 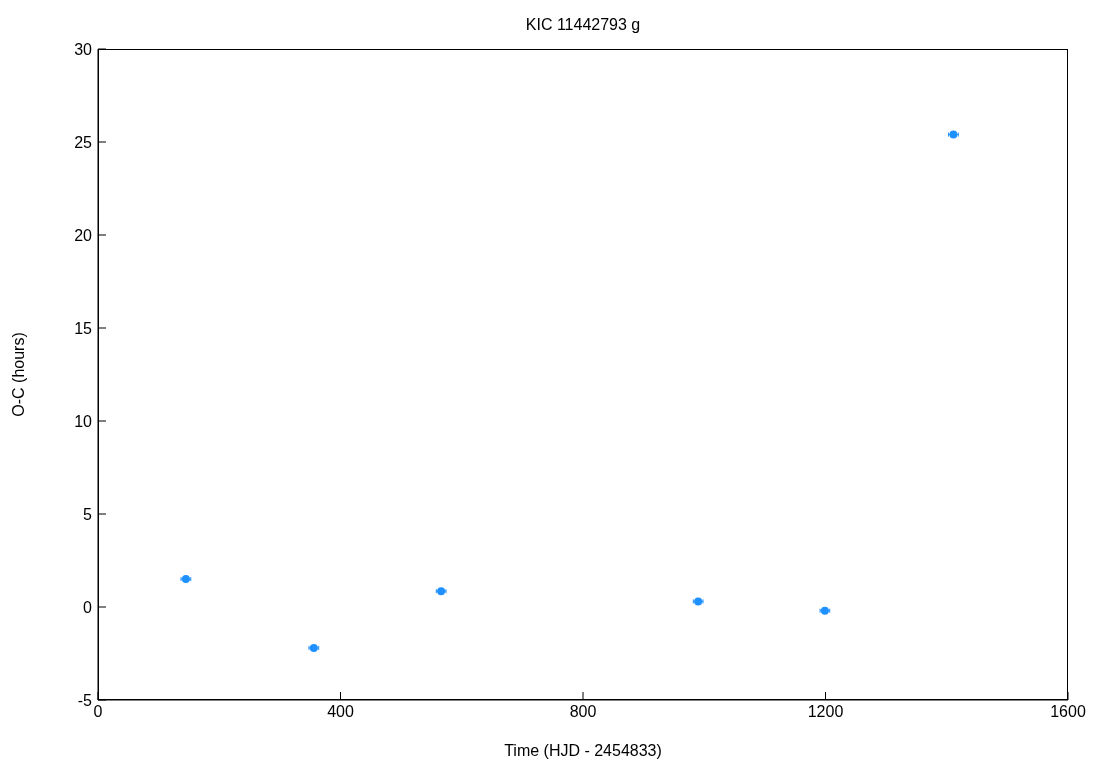 I want to click on chart-title: KIC 11442793 g, so click(x=583, y=25).